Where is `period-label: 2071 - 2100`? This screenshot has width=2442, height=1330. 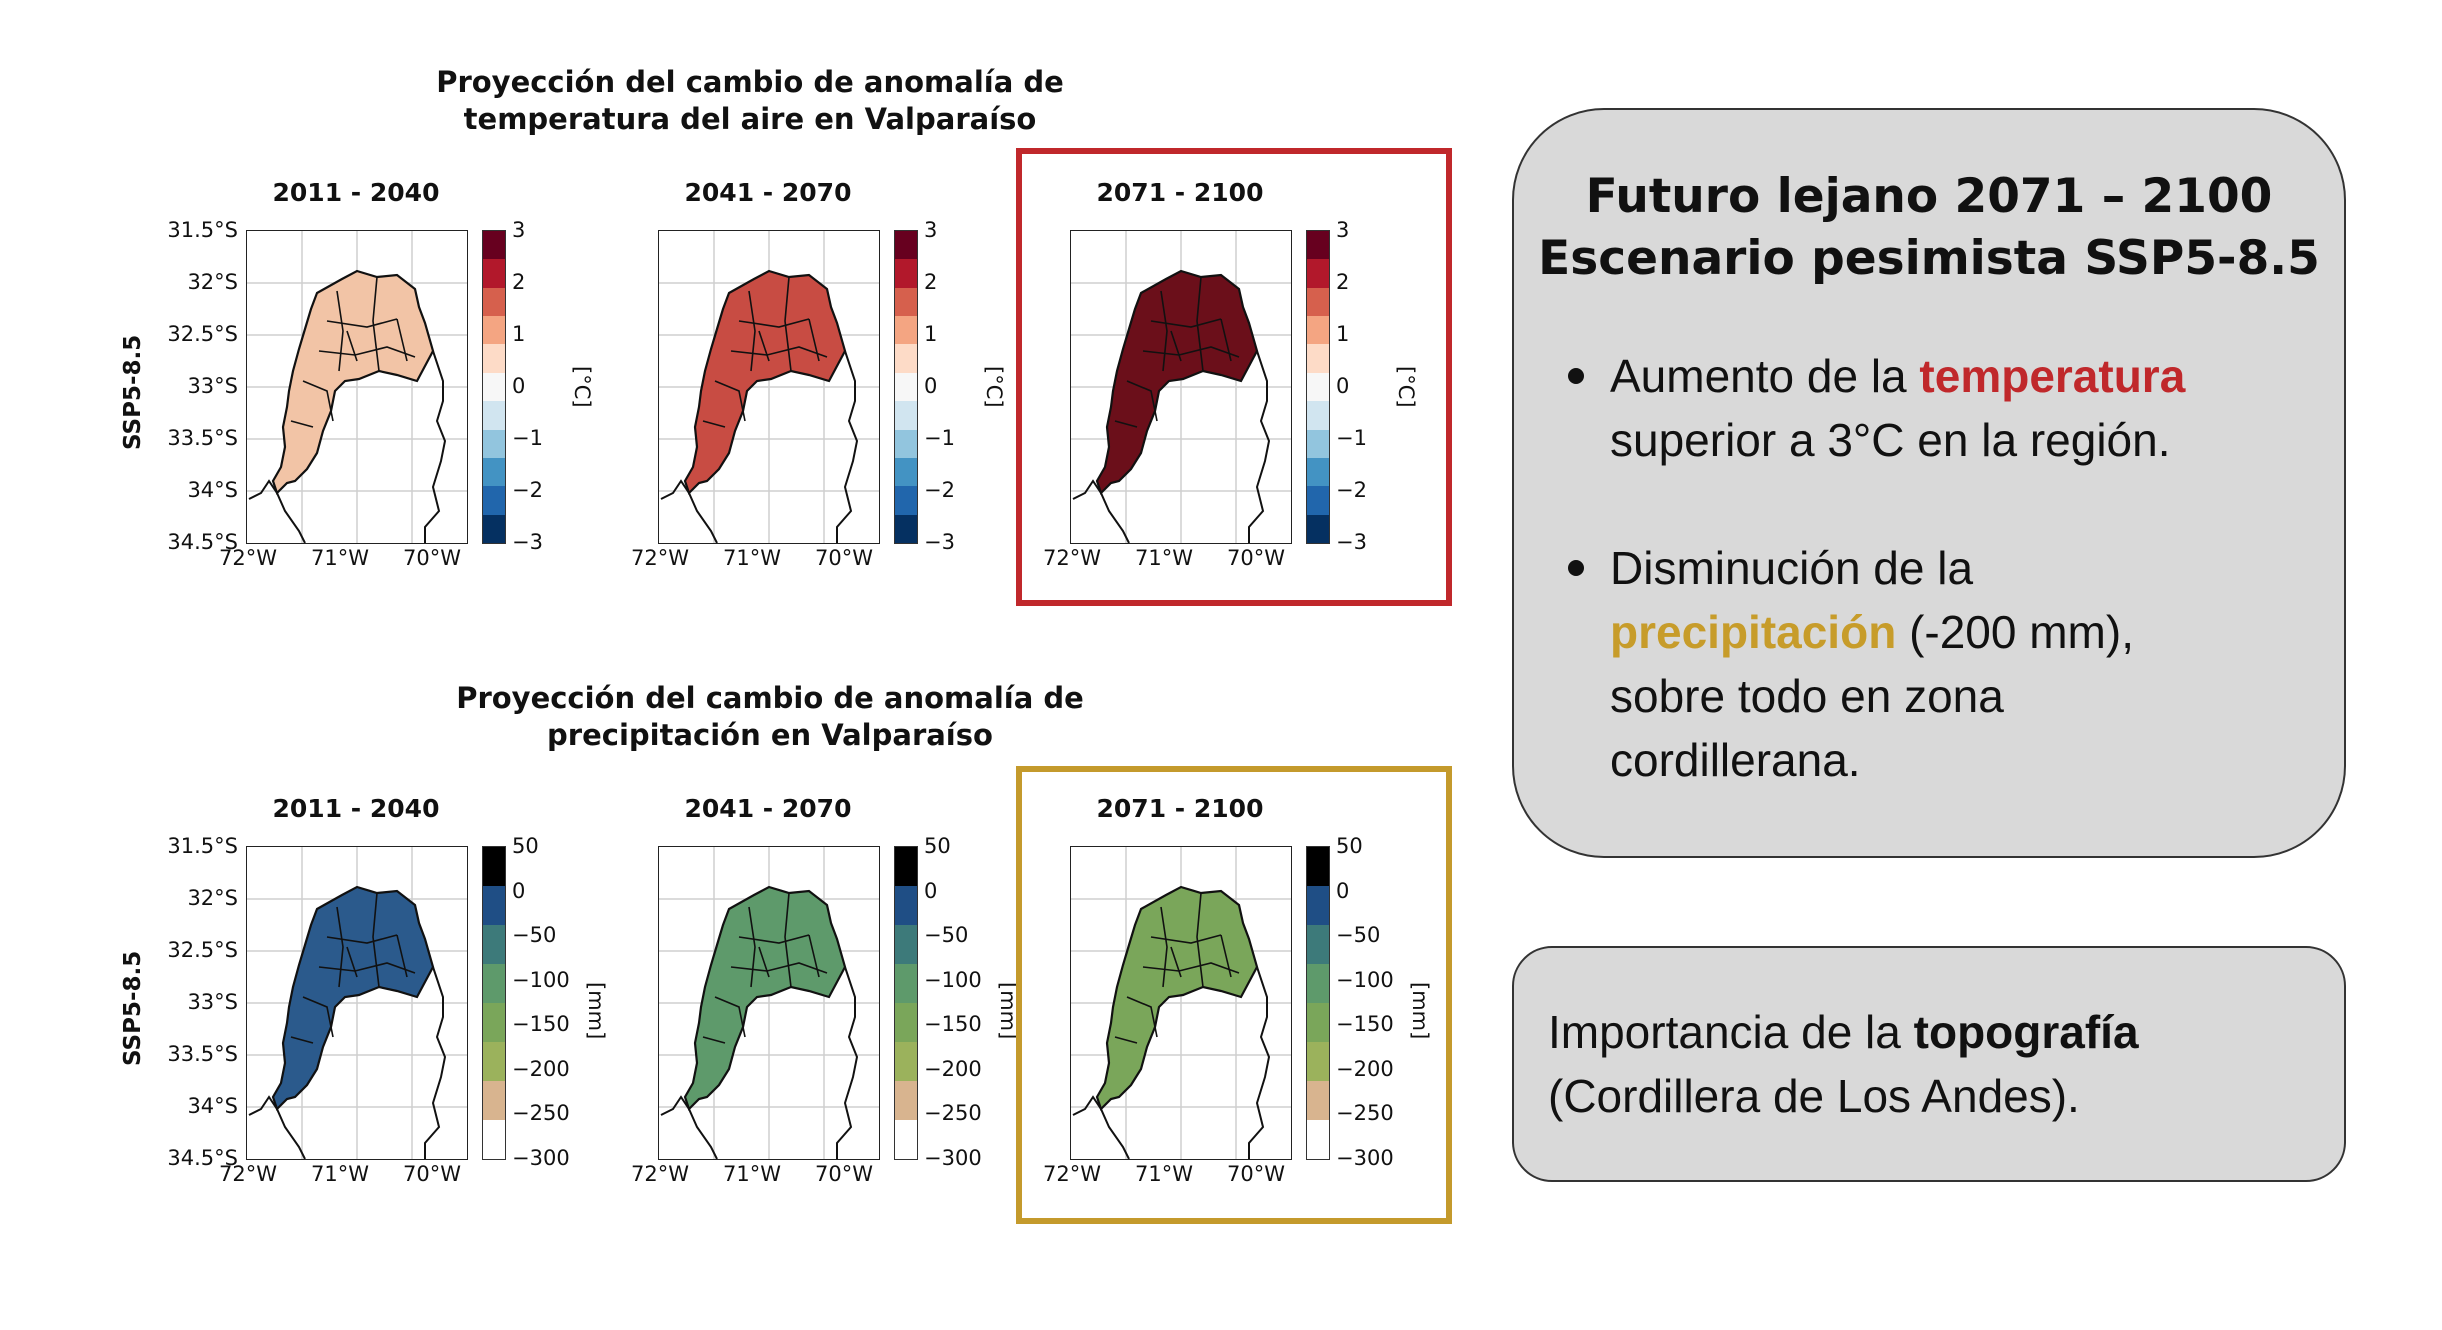
period-label: 2071 - 2100 is located at coordinates (1180, 808).